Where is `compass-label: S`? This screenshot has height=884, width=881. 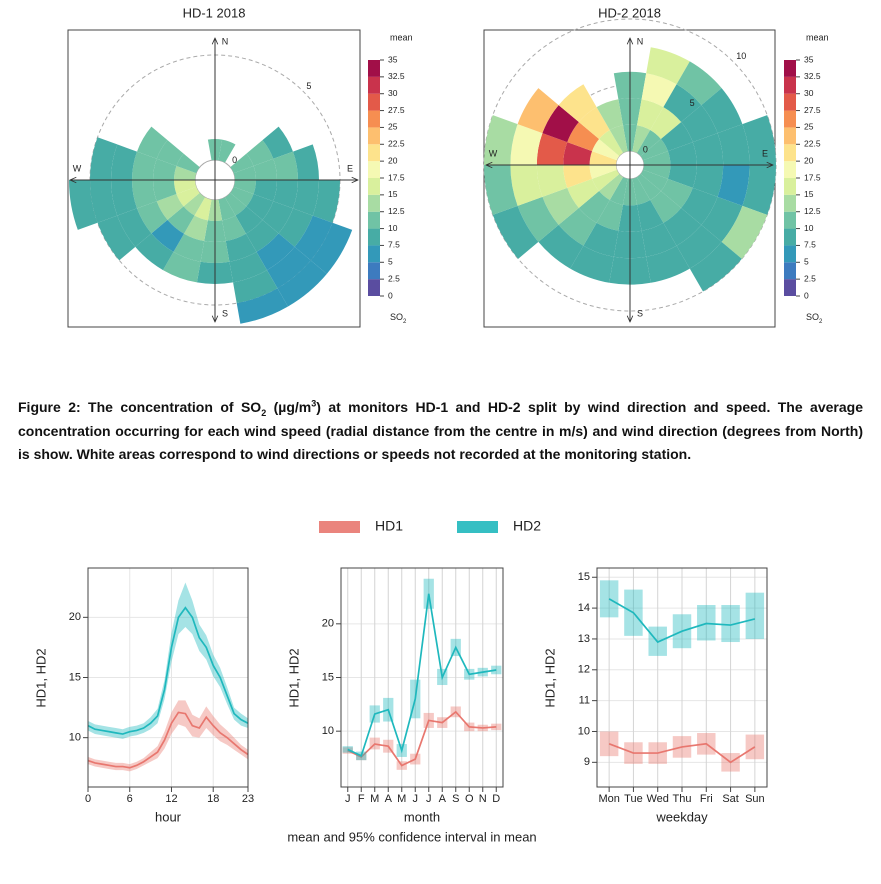 compass-label: S is located at coordinates (640, 313).